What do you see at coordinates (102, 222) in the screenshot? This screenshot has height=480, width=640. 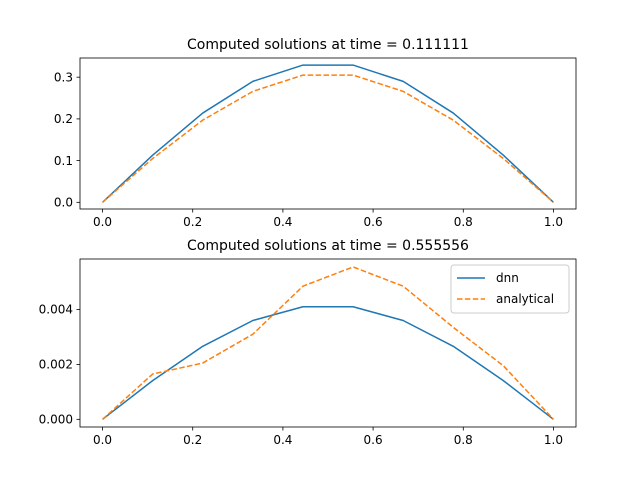 I see `x-tick-label-top: 0.0` at bounding box center [102, 222].